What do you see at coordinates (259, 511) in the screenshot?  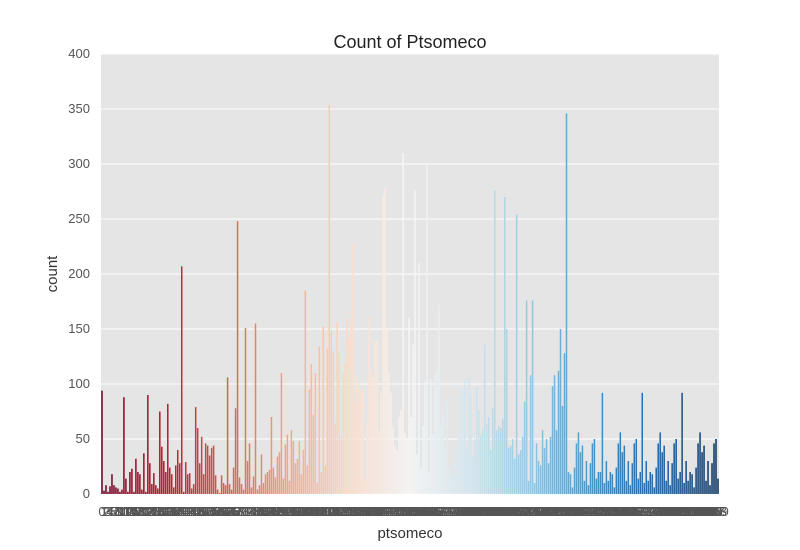 I see `x-tick-label: 79` at bounding box center [259, 511].